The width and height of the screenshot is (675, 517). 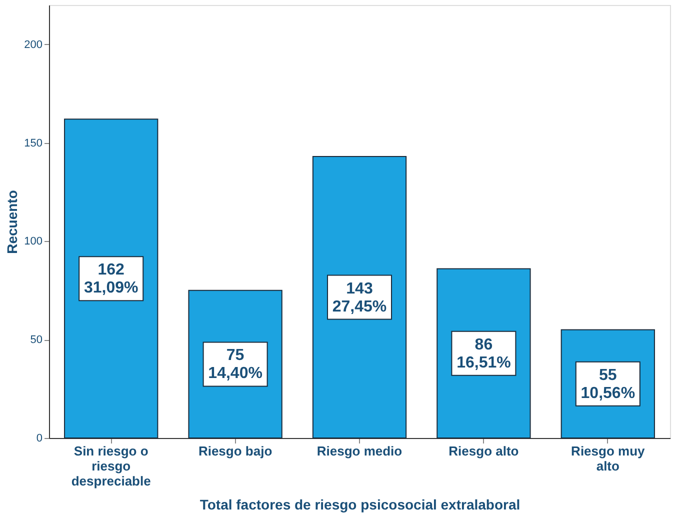 I want to click on x-tick-label: Riesgo muy alto, so click(x=608, y=459).